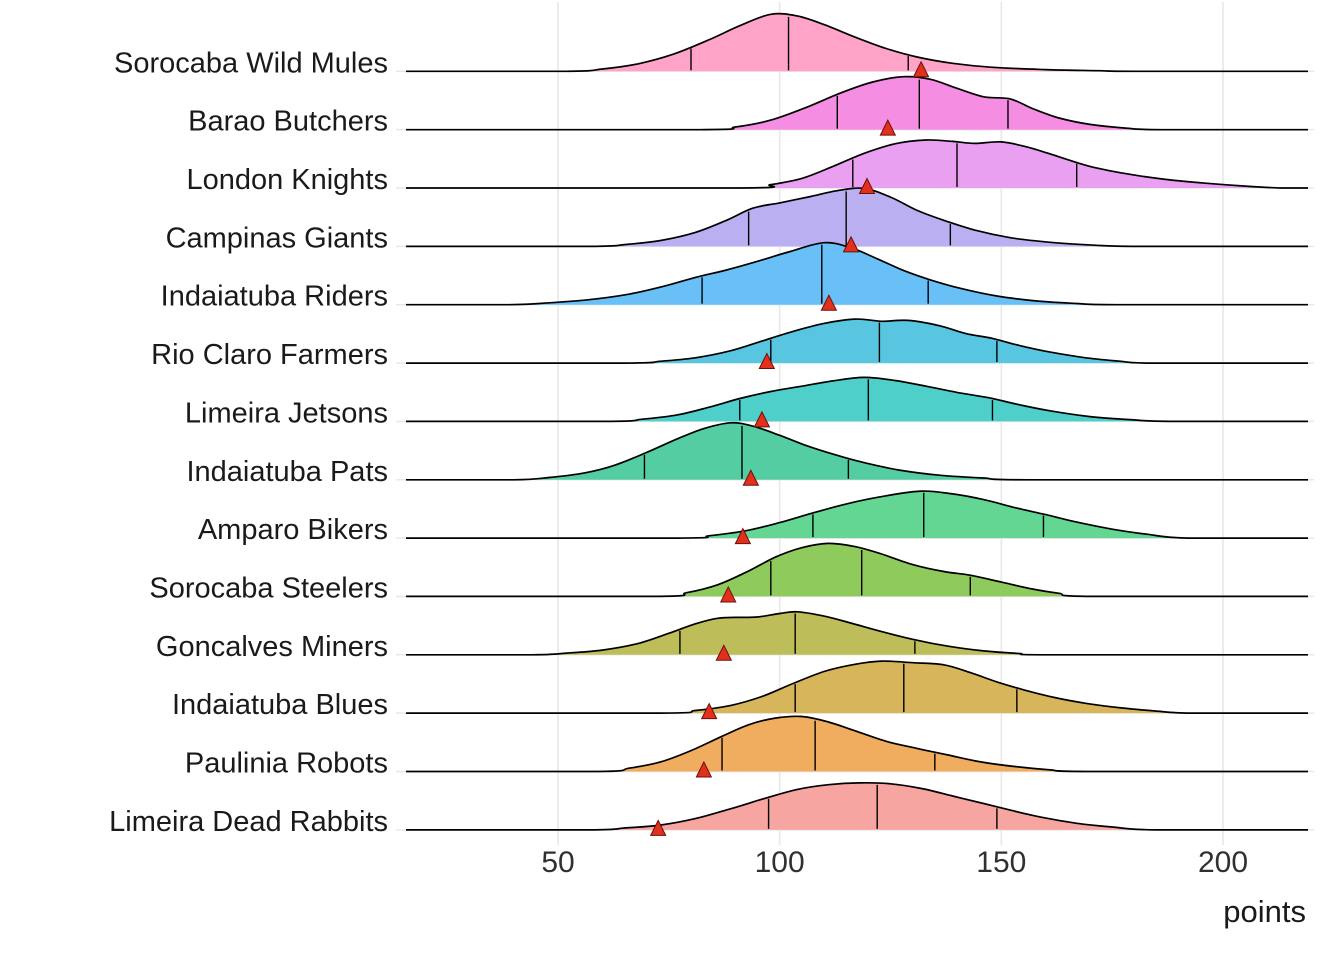 The image size is (1344, 960). What do you see at coordinates (248, 822) in the screenshot?
I see `team-label: Limeira Dead Rabbits` at bounding box center [248, 822].